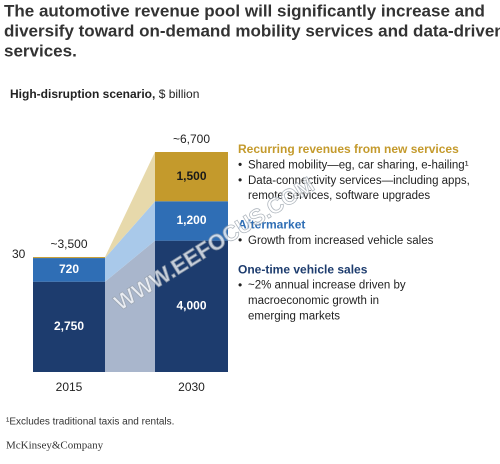 Image resolution: width=500 pixels, height=464 pixels. I want to click on subtitle-bold: High-disruption scenario,, so click(82, 94).